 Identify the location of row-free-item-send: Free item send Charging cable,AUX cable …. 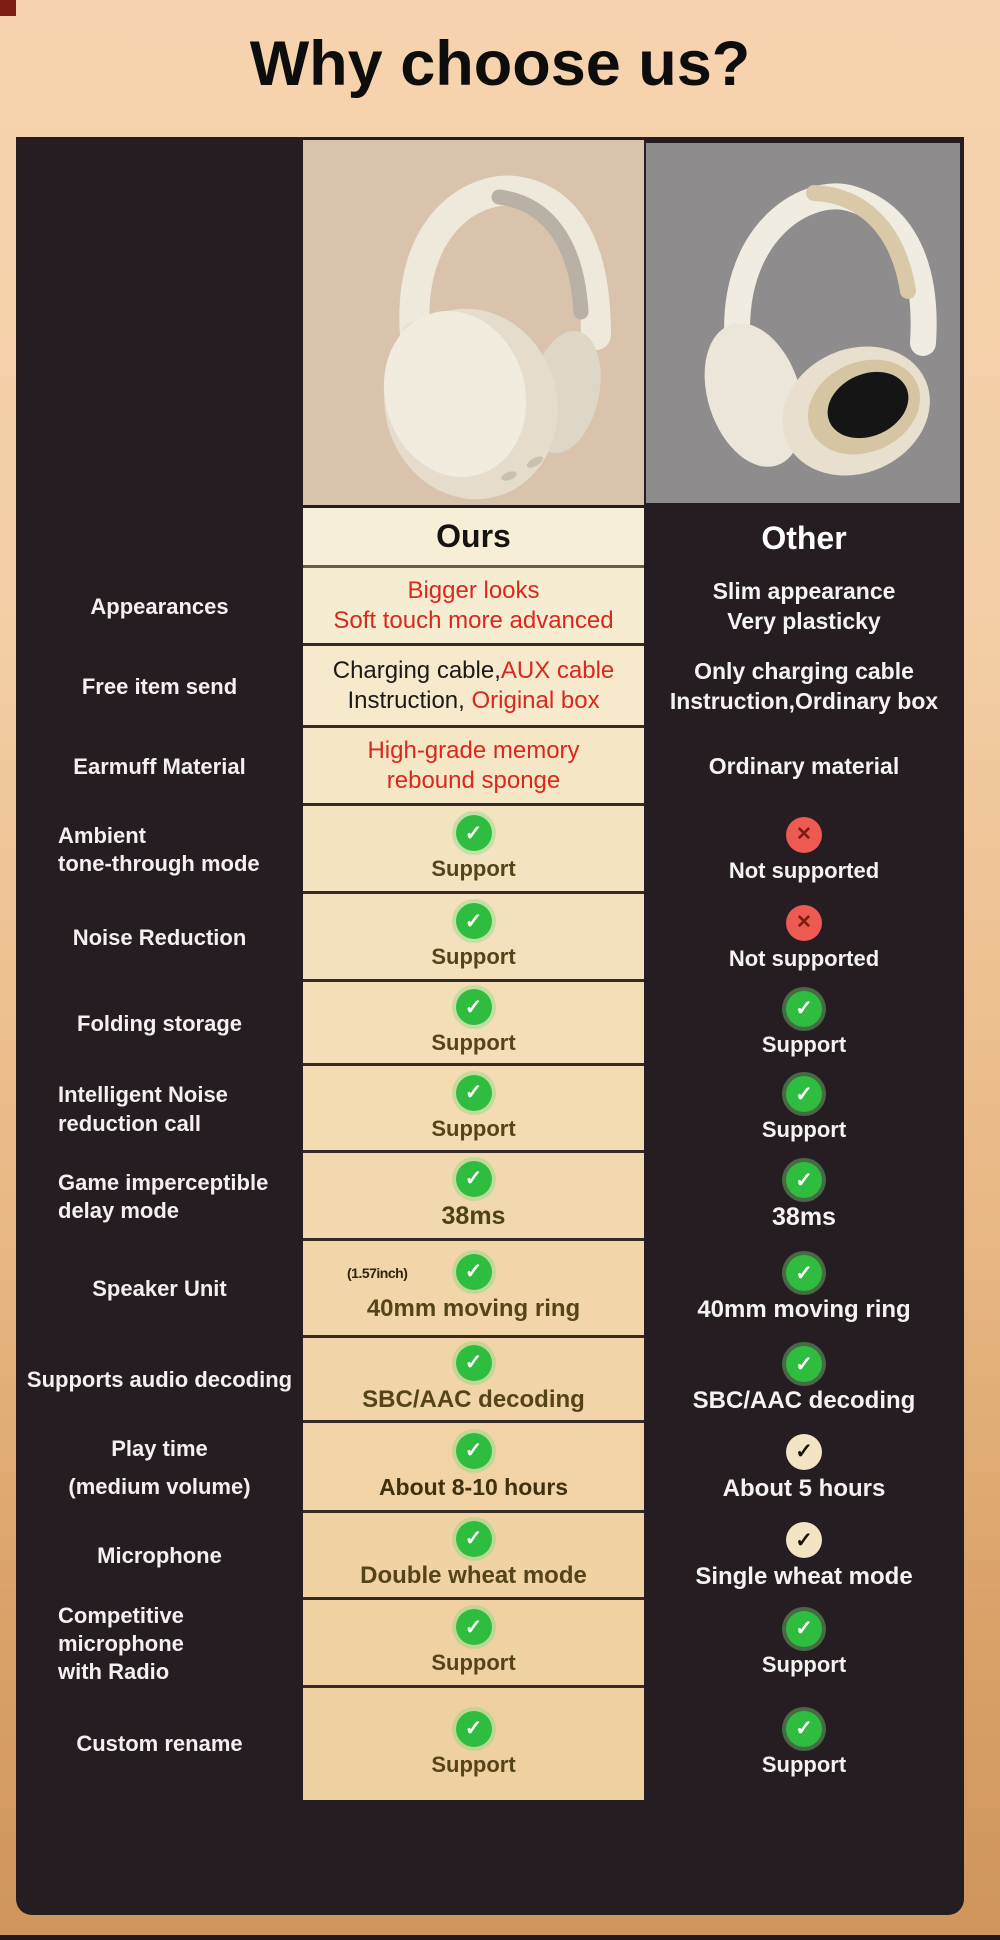
(490, 687).